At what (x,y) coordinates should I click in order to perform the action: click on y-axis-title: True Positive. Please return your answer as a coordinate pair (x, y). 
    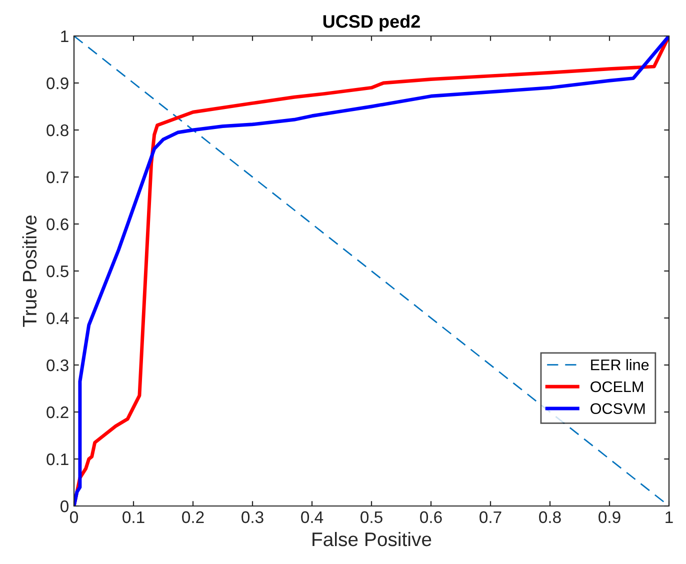
    Looking at the image, I should click on (29, 271).